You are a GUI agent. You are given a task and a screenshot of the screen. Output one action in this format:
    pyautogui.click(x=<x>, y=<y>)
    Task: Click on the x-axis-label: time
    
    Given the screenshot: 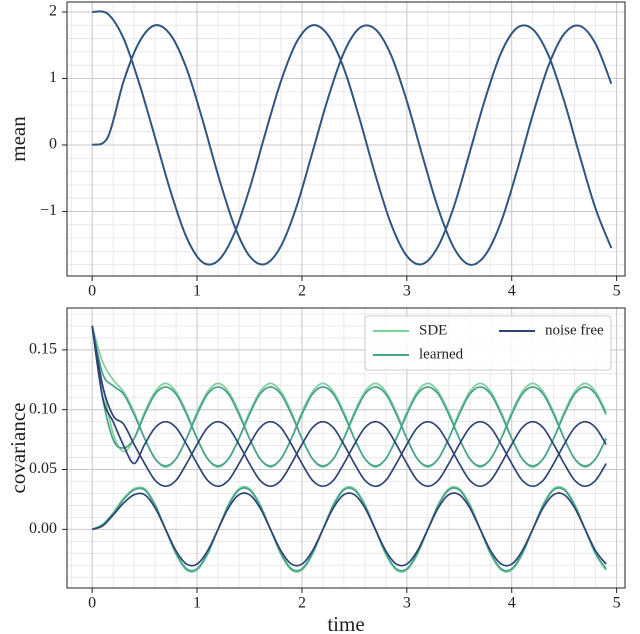 What is the action you would take?
    pyautogui.click(x=345, y=623)
    